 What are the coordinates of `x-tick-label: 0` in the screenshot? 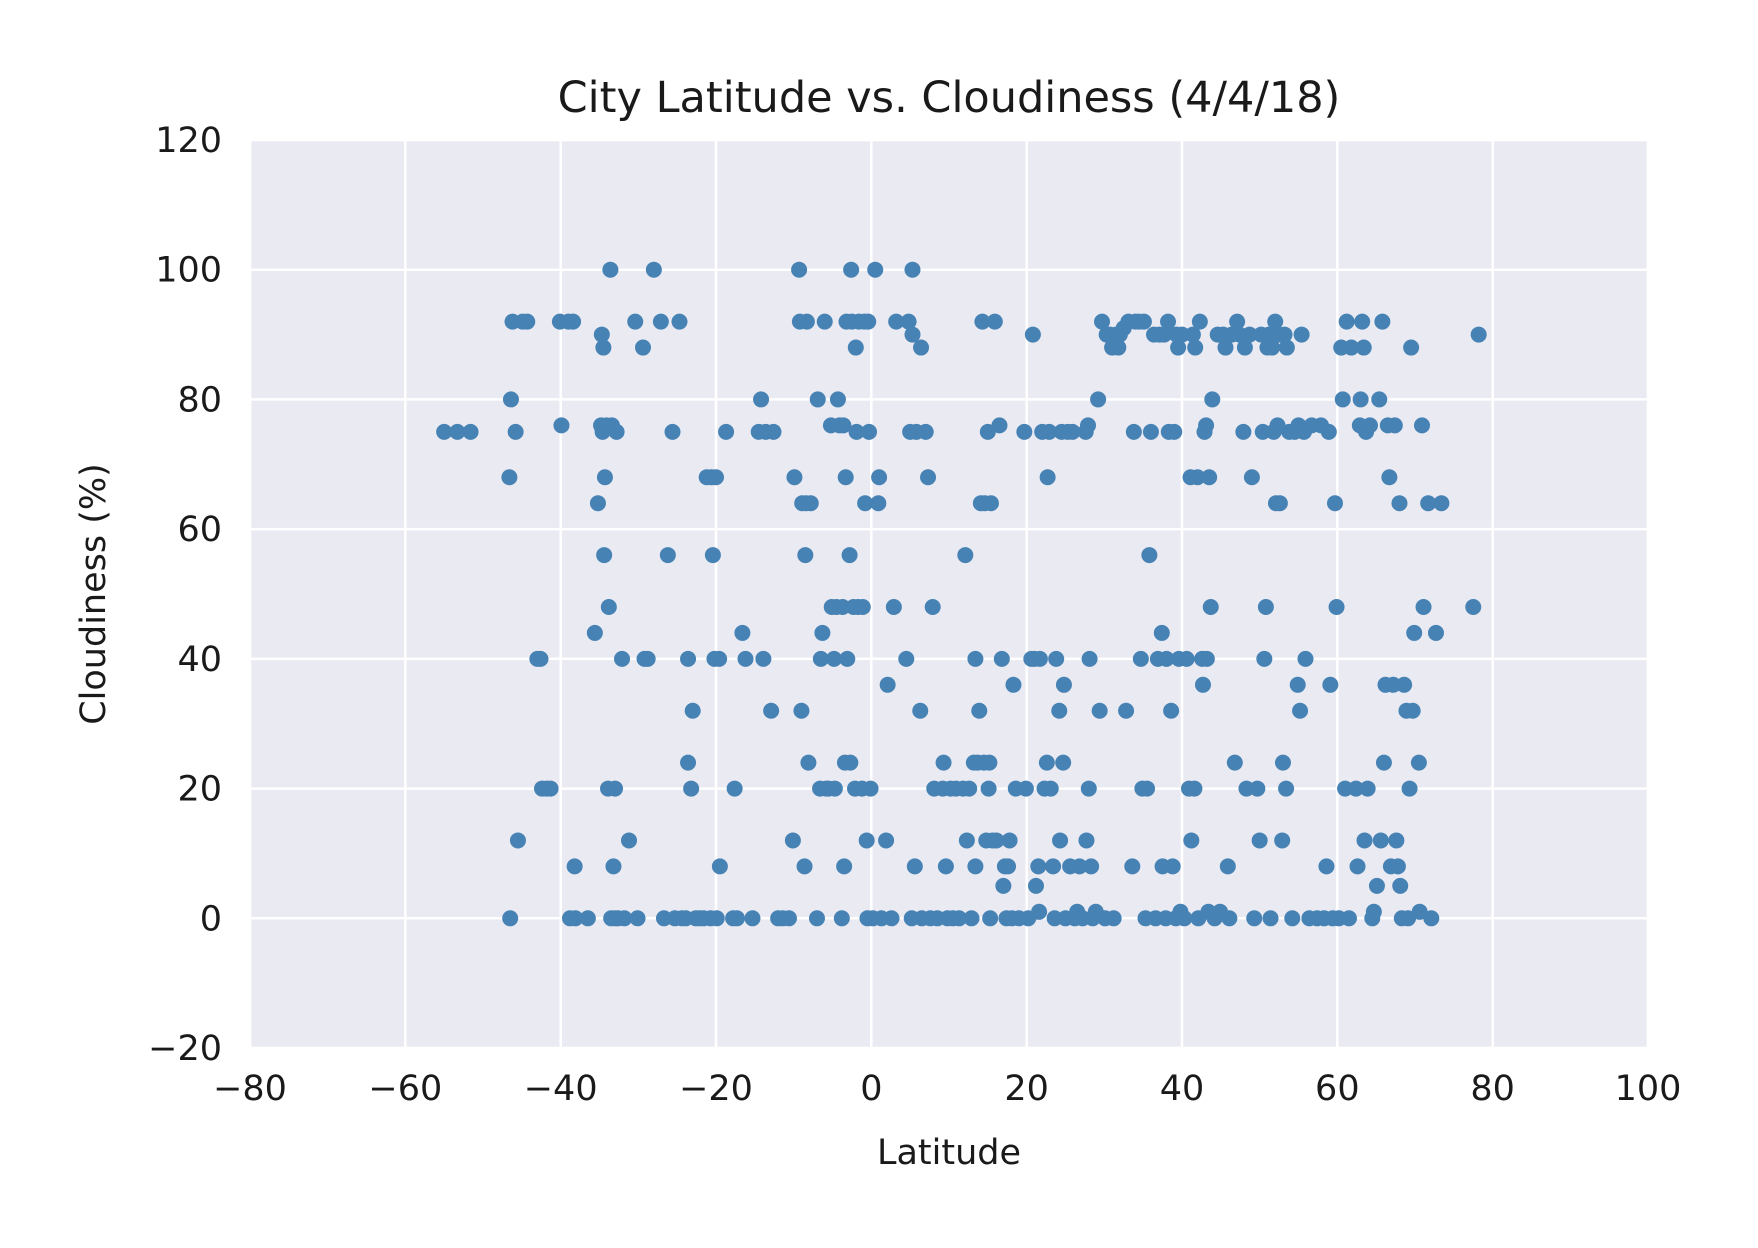 It's located at (871, 1089).